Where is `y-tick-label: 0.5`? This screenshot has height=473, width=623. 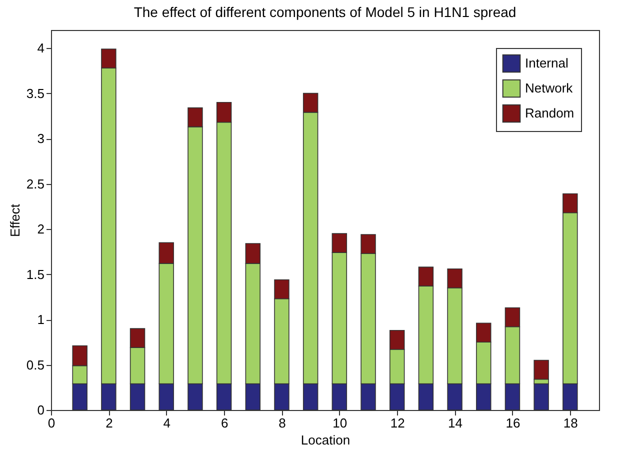 y-tick-label: 0.5 is located at coordinates (35, 364).